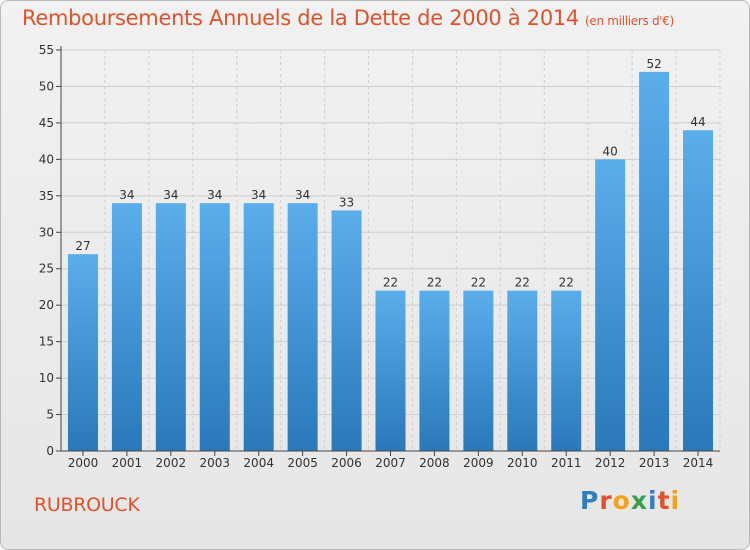 The width and height of the screenshot is (750, 550). I want to click on bar-2001, so click(126, 327).